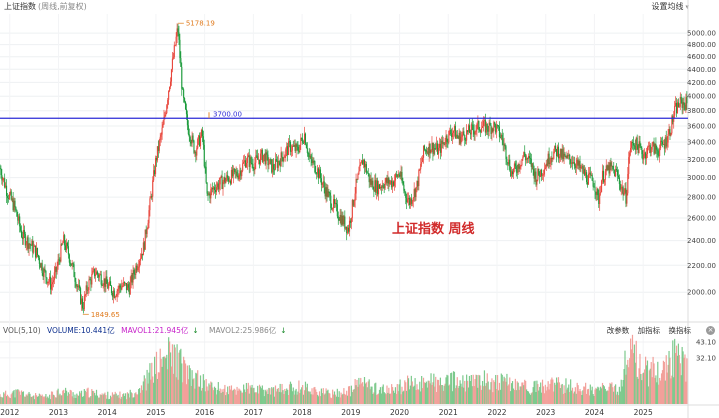  Describe the element at coordinates (687, 7) in the screenshot. I see `caret-down-icon: ▾` at that location.